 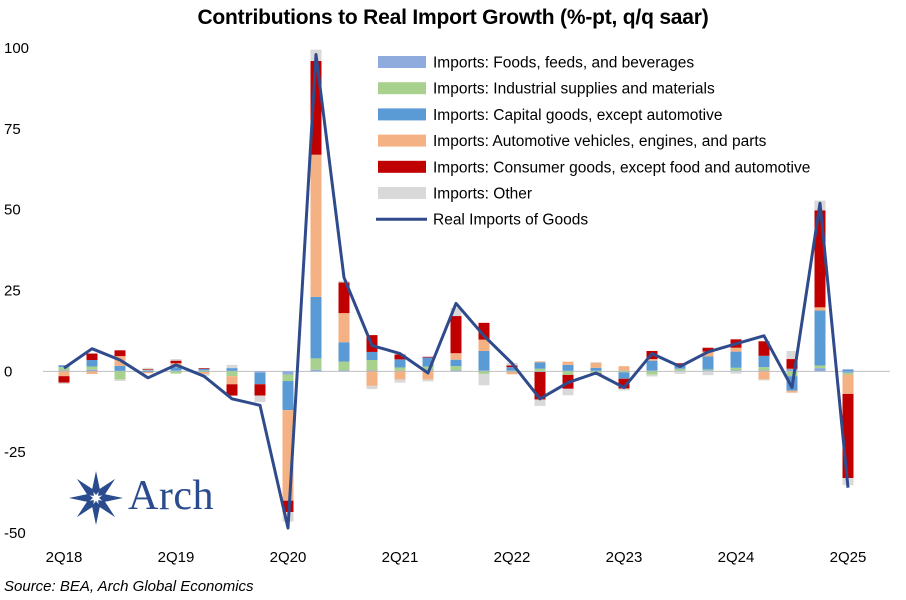 What do you see at coordinates (624, 557) in the screenshot?
I see `x-tick-label: 2Q23` at bounding box center [624, 557].